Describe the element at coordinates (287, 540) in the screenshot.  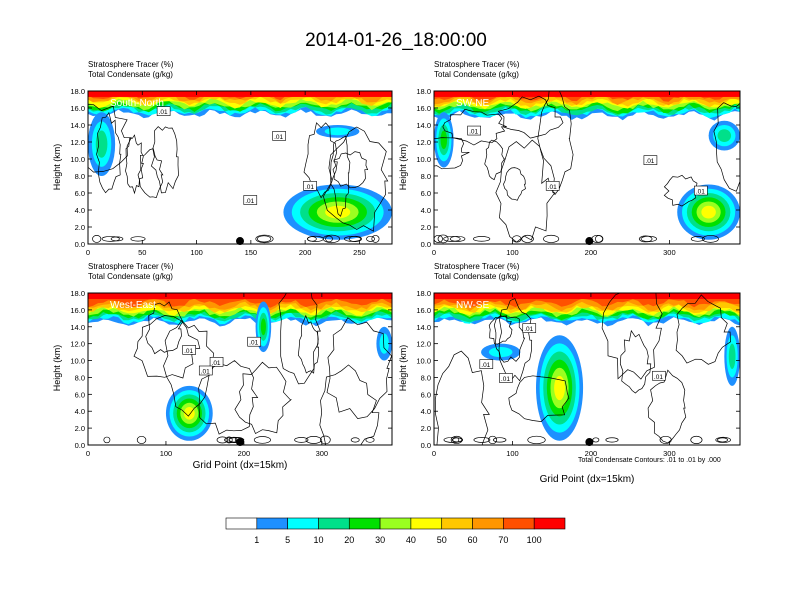
I see `labelbar-label: 5` at that location.